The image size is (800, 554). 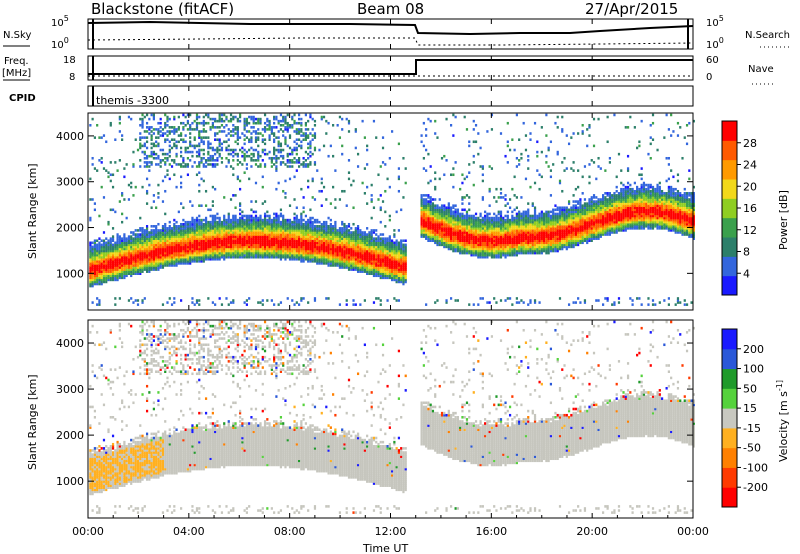 What do you see at coordinates (72, 77) in the screenshot?
I see `freq-left-tick-low: 8` at bounding box center [72, 77].